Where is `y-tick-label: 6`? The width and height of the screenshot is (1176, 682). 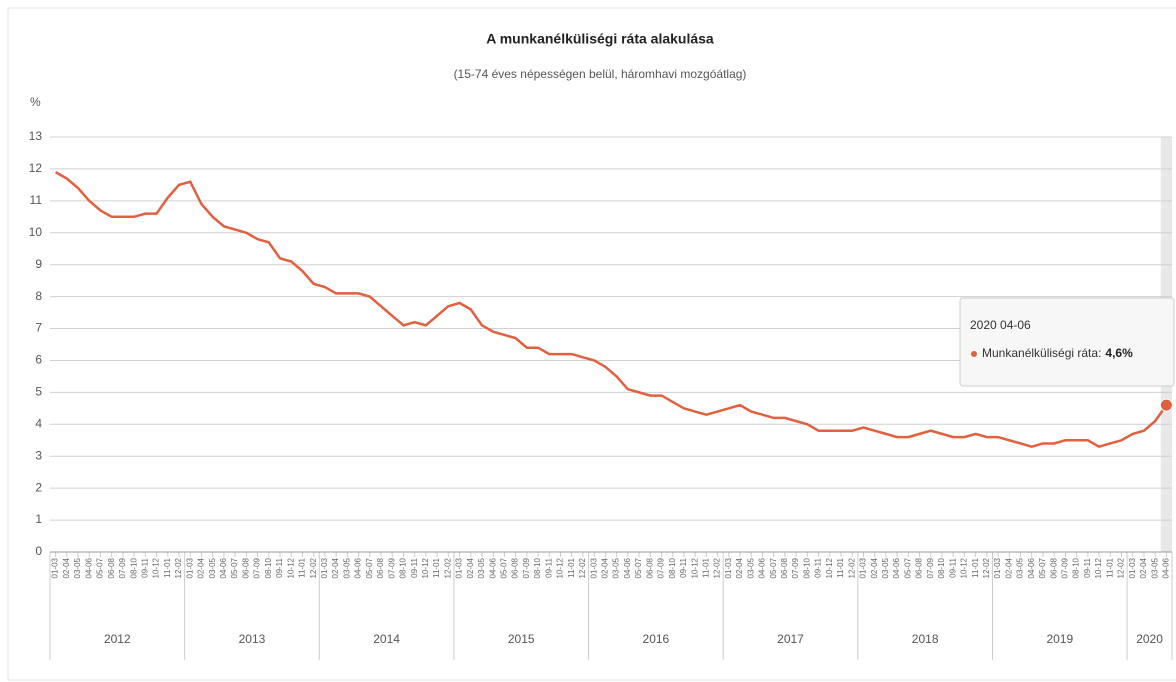 y-tick-label: 6 is located at coordinates (38, 360).